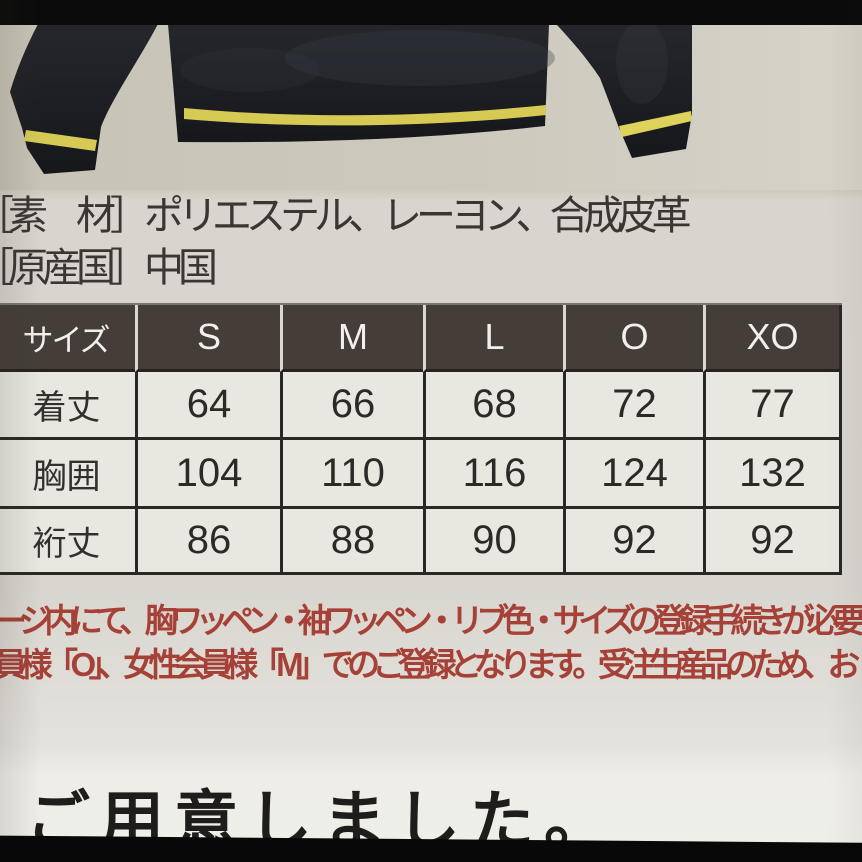 The width and height of the screenshot is (862, 862). Describe the element at coordinates (207, 474) in the screenshot. I see `table-cell: 104` at that location.